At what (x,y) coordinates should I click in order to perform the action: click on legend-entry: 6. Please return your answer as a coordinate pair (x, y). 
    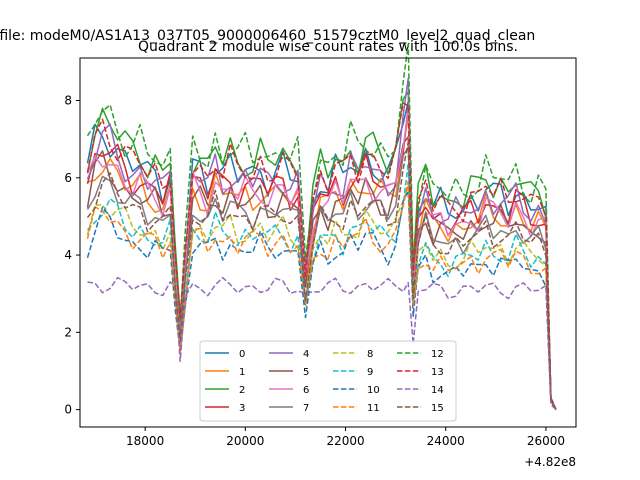
    Looking at the image, I should click on (289, 390).